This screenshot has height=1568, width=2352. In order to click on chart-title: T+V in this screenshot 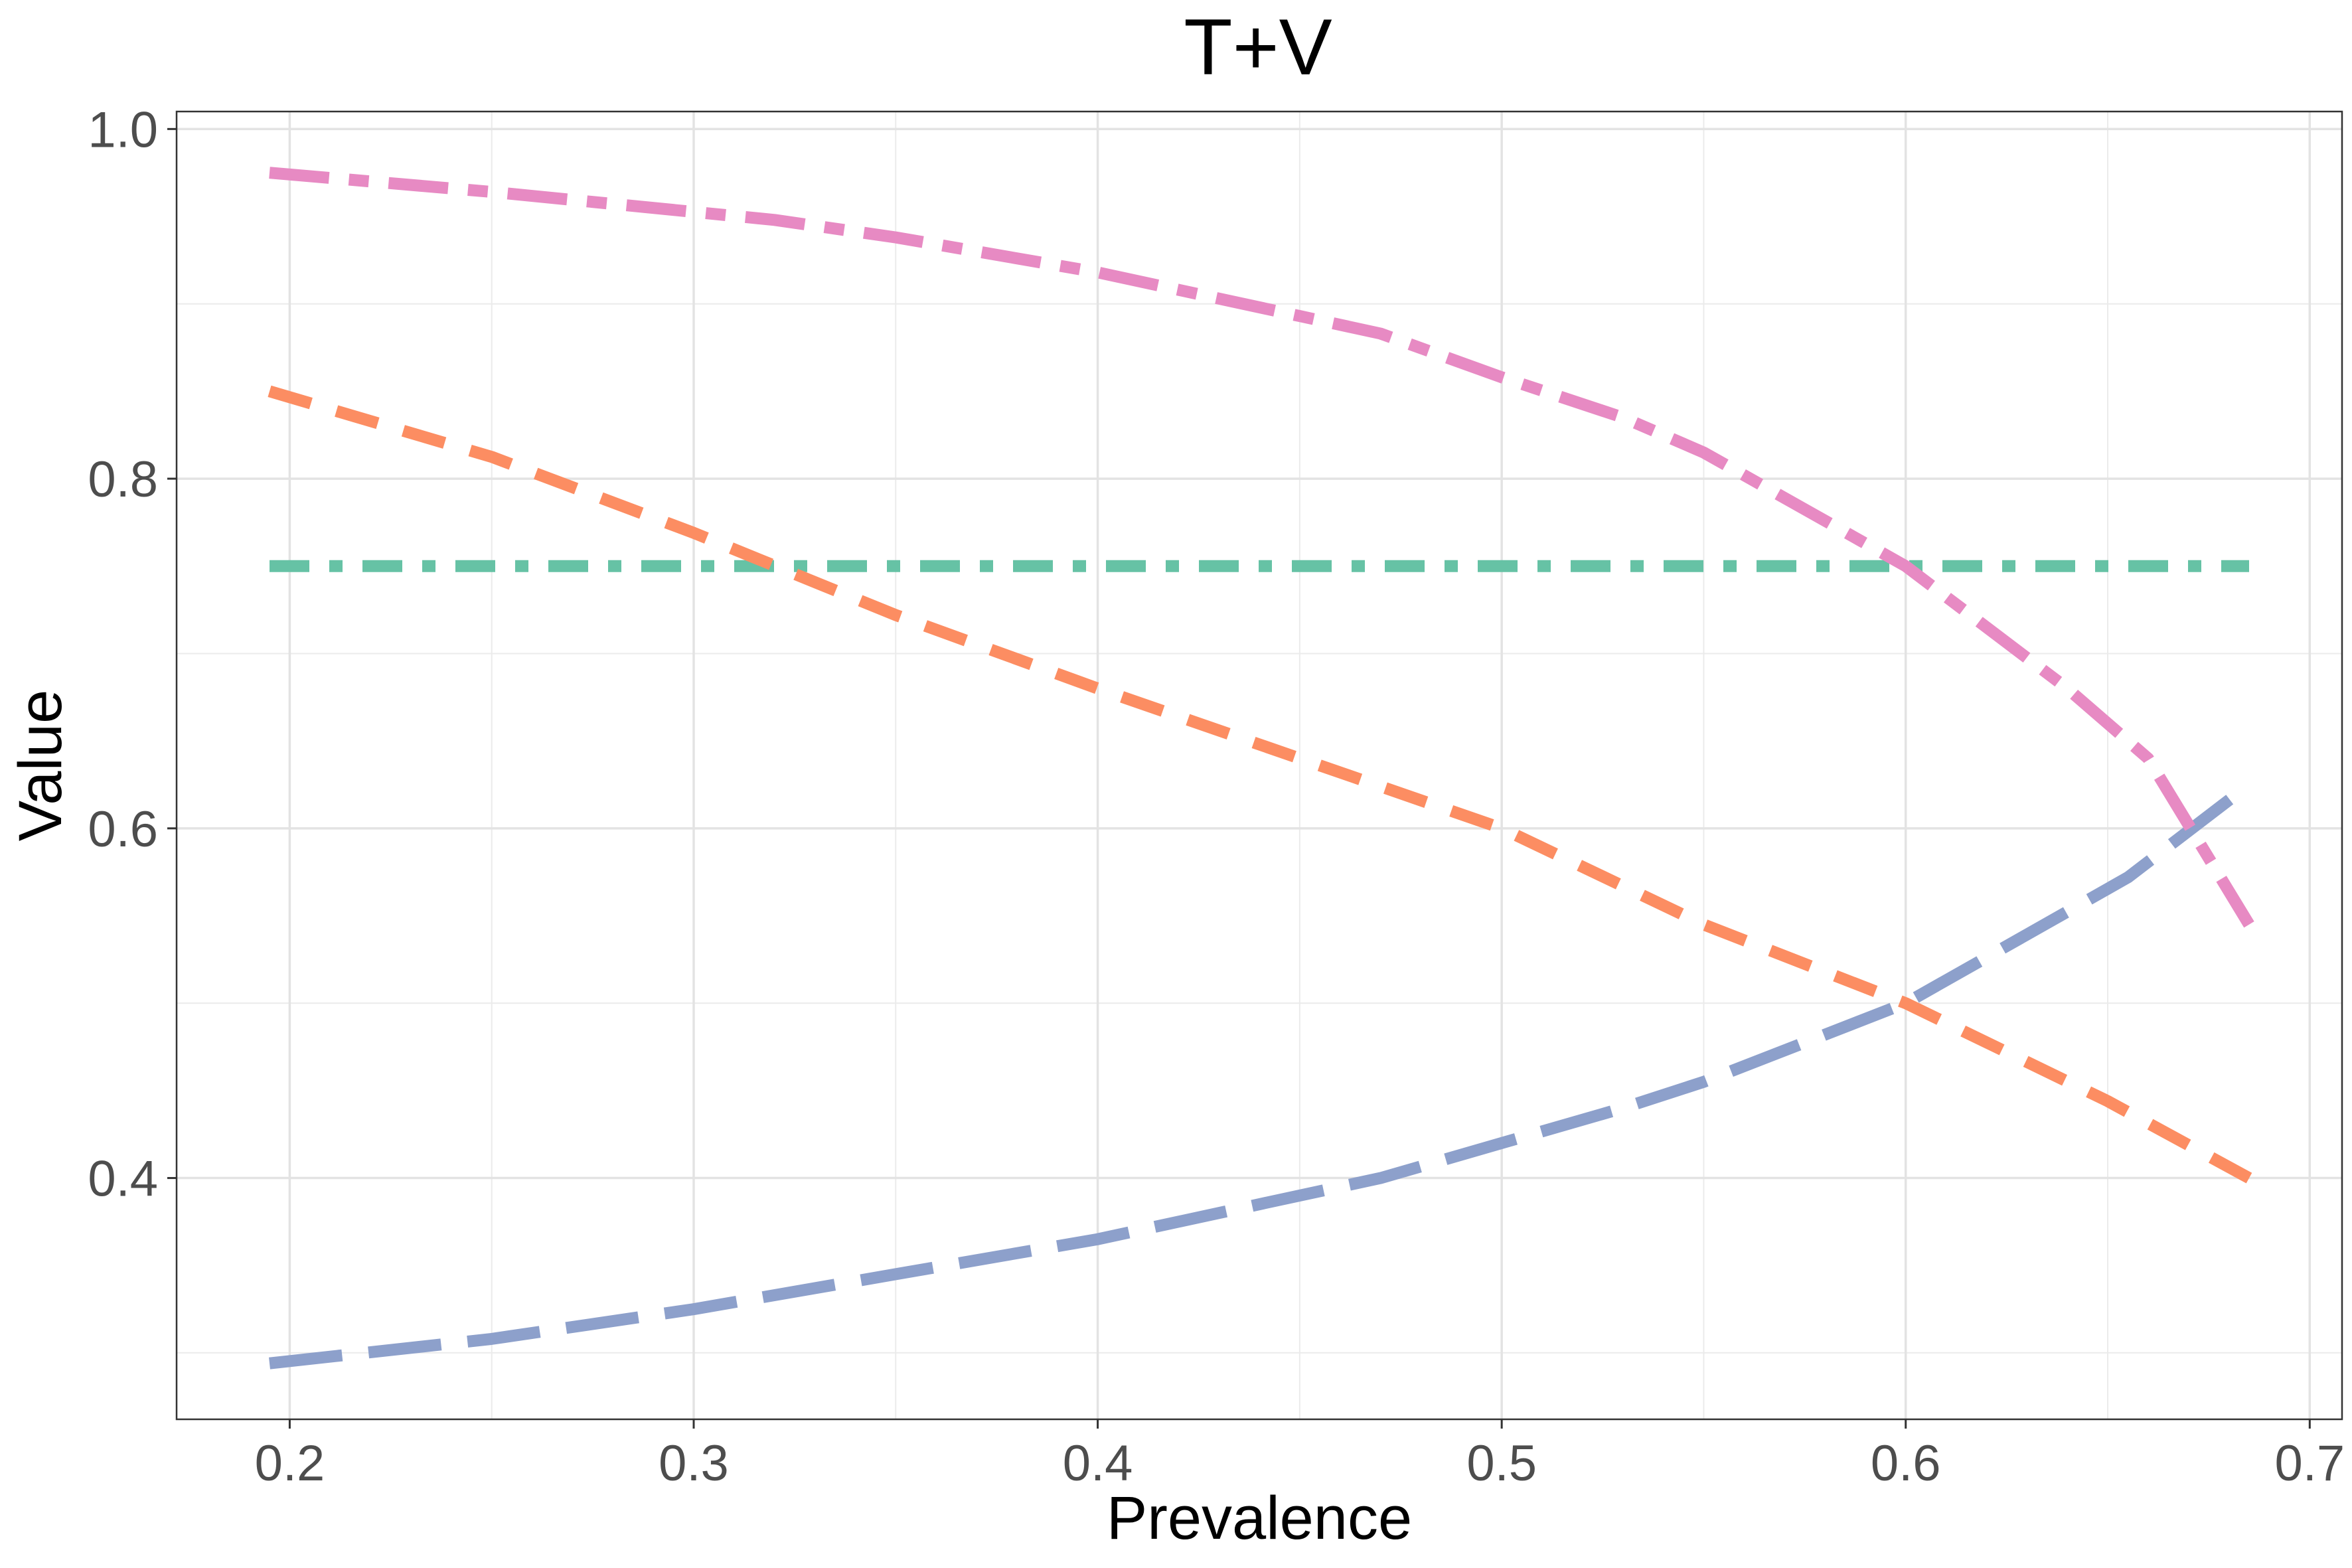, I will do `click(1258, 48)`.